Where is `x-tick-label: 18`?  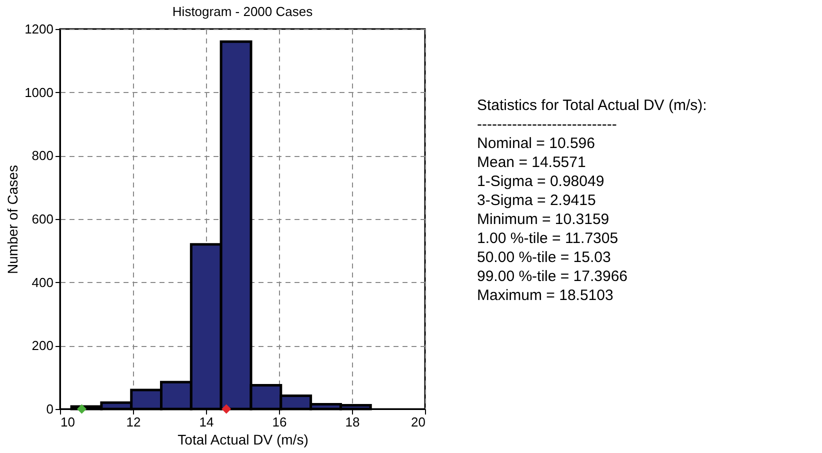
x-tick-label: 18 is located at coordinates (352, 422).